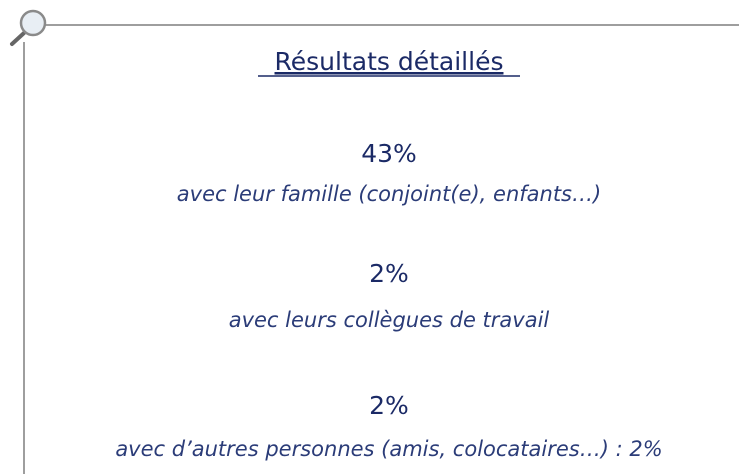  What do you see at coordinates (389, 153) in the screenshot?
I see `item-value: 43%` at bounding box center [389, 153].